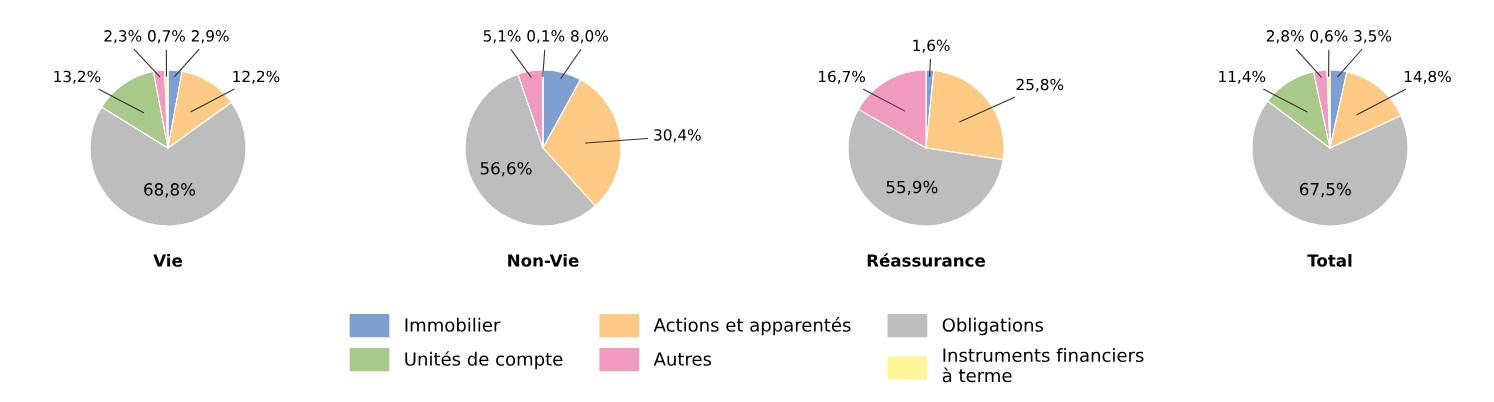 The height and width of the screenshot is (402, 1494). What do you see at coordinates (1285, 37) in the screenshot?
I see `data-label: 2,8%` at bounding box center [1285, 37].